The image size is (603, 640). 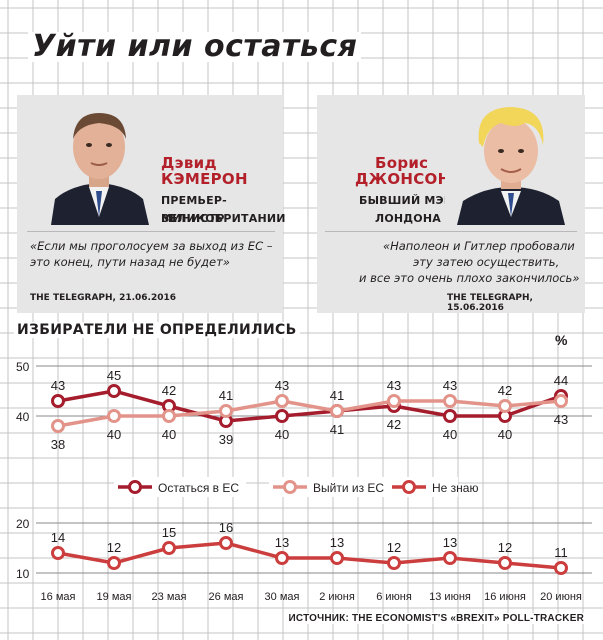 What do you see at coordinates (226, 439) in the screenshot?
I see `data-label: 39` at bounding box center [226, 439].